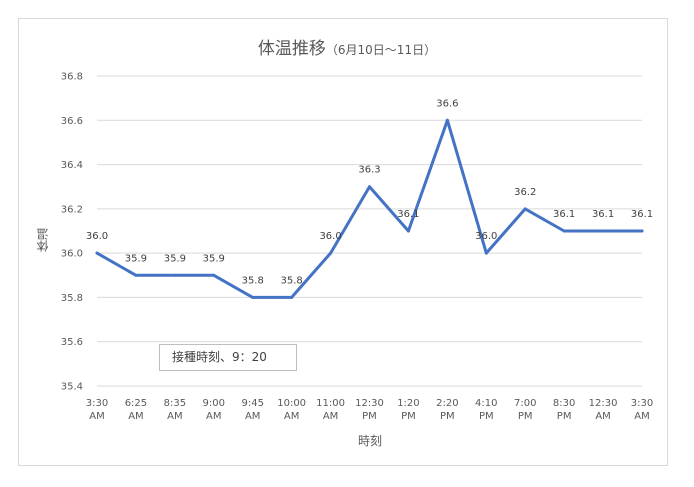 The image size is (694, 487). Describe the element at coordinates (369, 170) in the screenshot. I see `data-label: 36.3` at that location.